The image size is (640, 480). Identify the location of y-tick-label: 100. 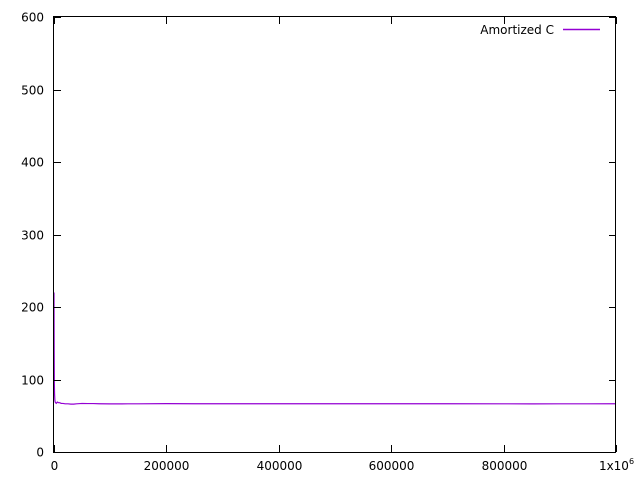
(32, 381).